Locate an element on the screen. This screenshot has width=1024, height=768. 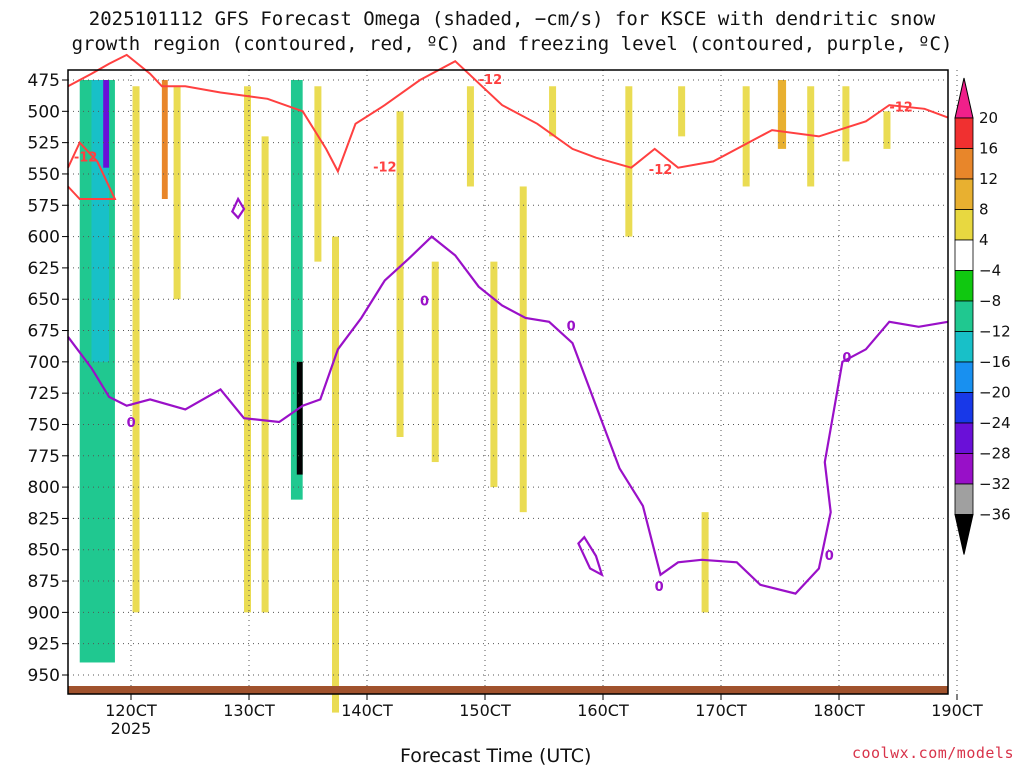
x-tick-label-2: 140CT is located at coordinates (367, 710).